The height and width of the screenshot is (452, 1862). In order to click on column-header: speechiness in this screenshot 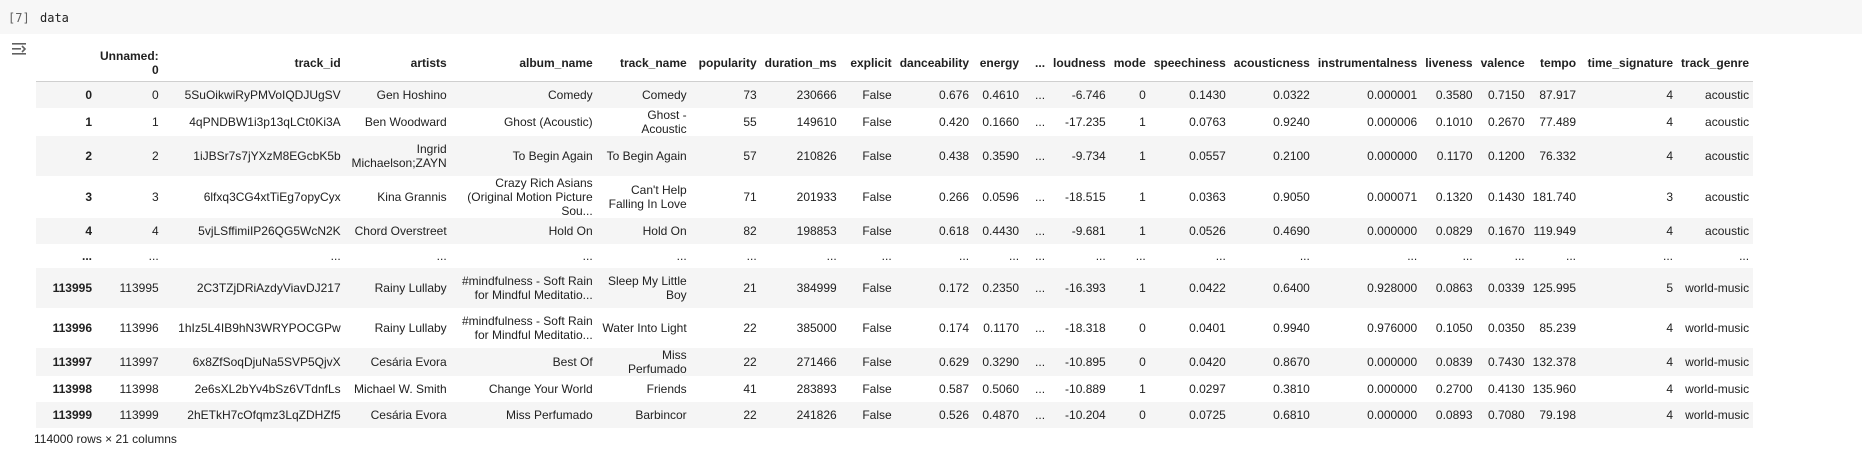, I will do `click(1189, 63)`.